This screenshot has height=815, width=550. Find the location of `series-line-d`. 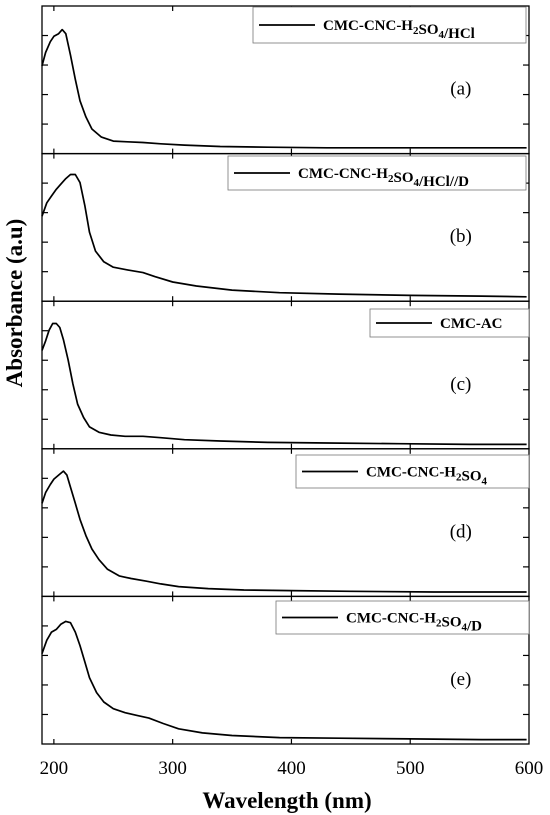

series-line-d is located at coordinates (284, 531).